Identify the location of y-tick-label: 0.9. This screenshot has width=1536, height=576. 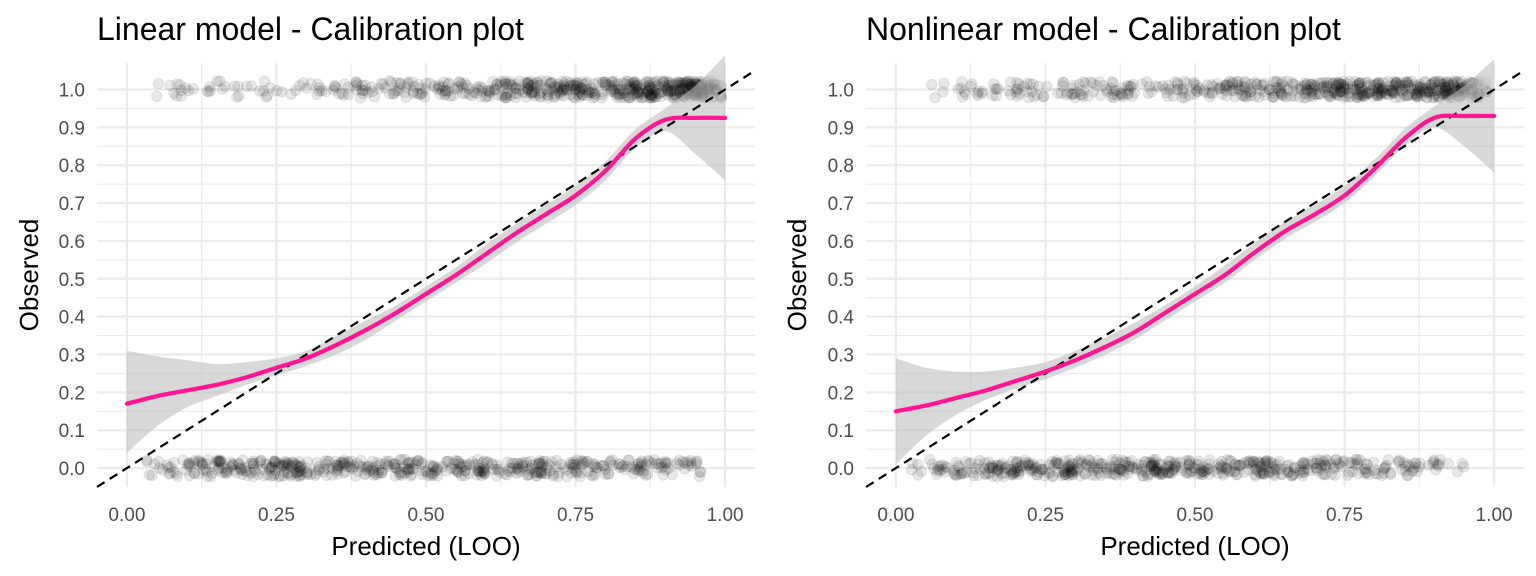
(72, 128).